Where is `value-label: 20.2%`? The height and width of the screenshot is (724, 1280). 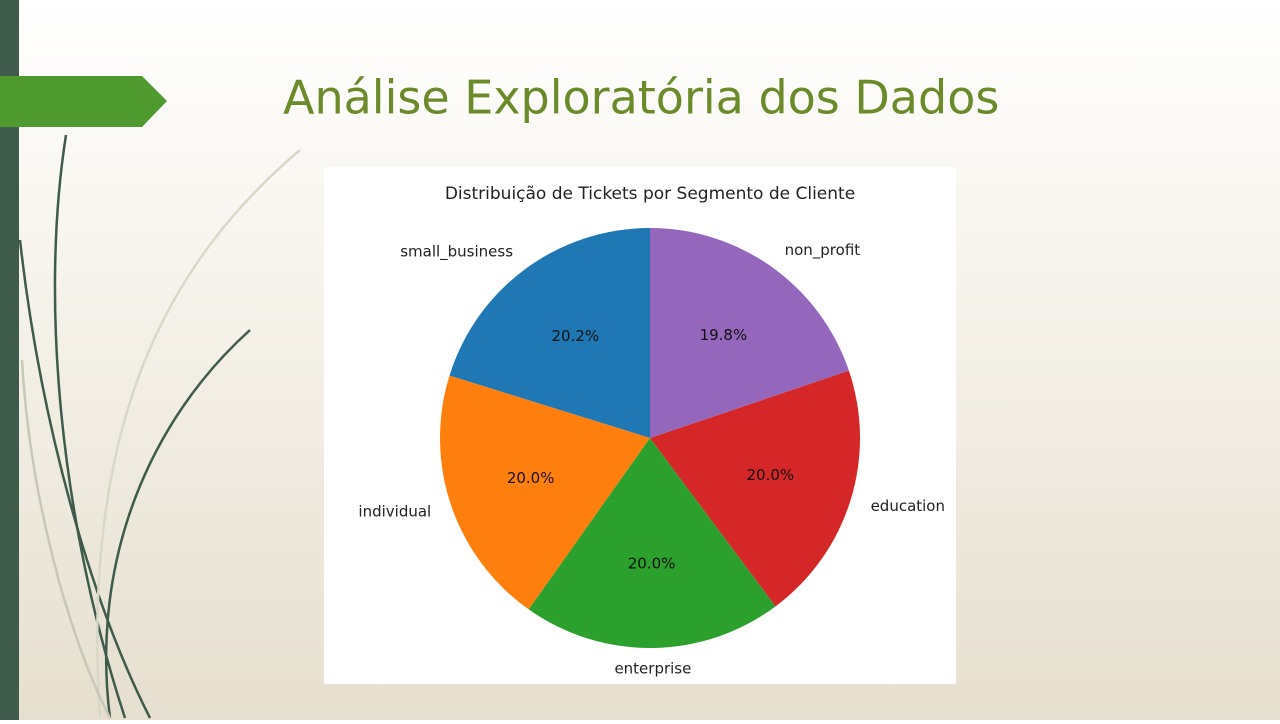 value-label: 20.2% is located at coordinates (575, 336).